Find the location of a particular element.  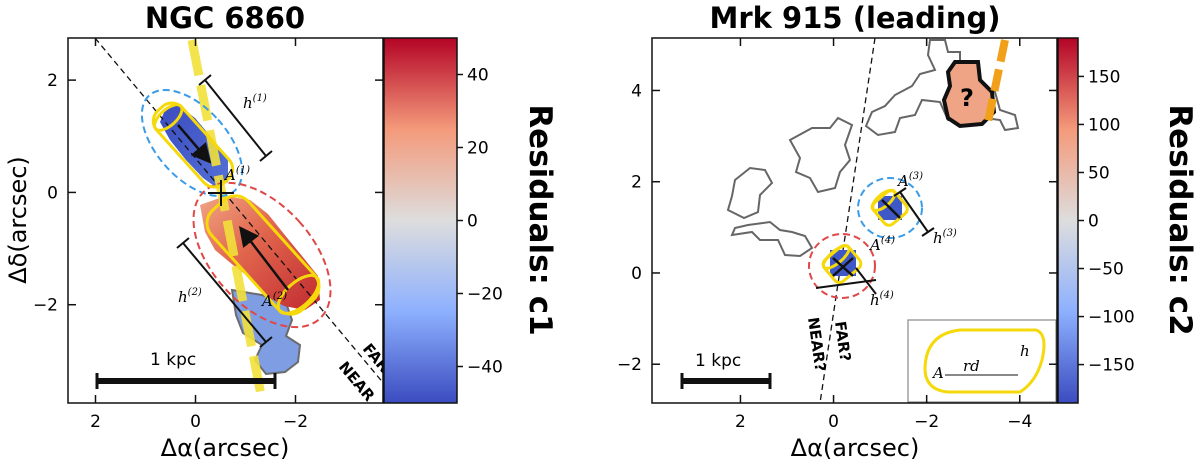

colorbar-tick-label: −50 is located at coordinates (1106, 270).